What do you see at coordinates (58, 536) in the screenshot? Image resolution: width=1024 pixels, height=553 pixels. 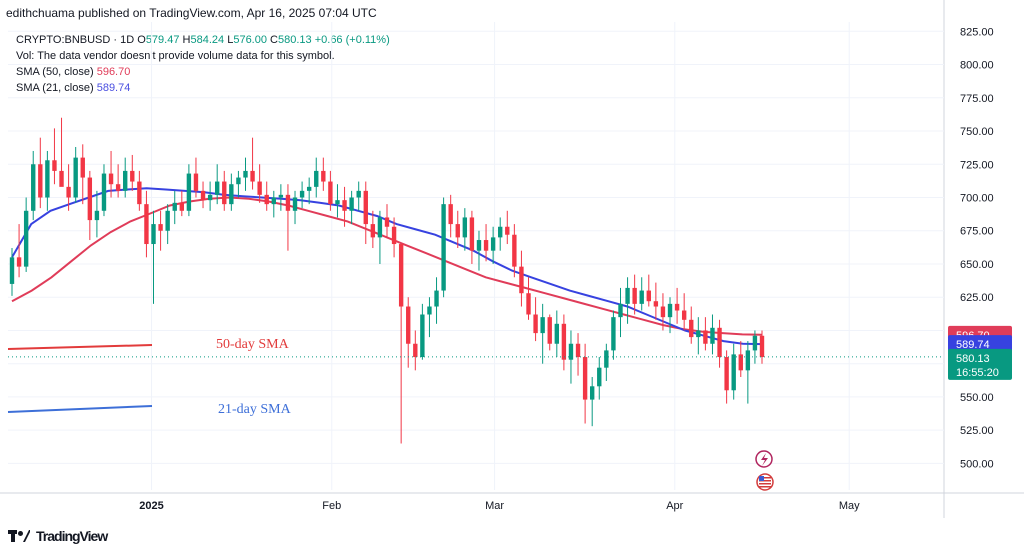 I see `footer: TradingView` at bounding box center [58, 536].